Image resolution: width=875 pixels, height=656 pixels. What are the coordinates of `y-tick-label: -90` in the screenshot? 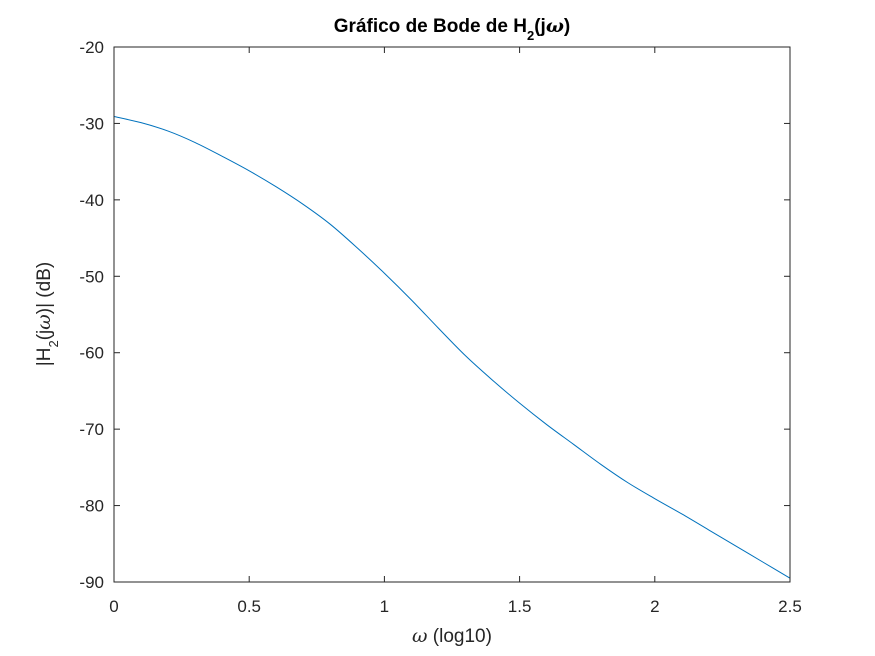 It's located at (91, 582).